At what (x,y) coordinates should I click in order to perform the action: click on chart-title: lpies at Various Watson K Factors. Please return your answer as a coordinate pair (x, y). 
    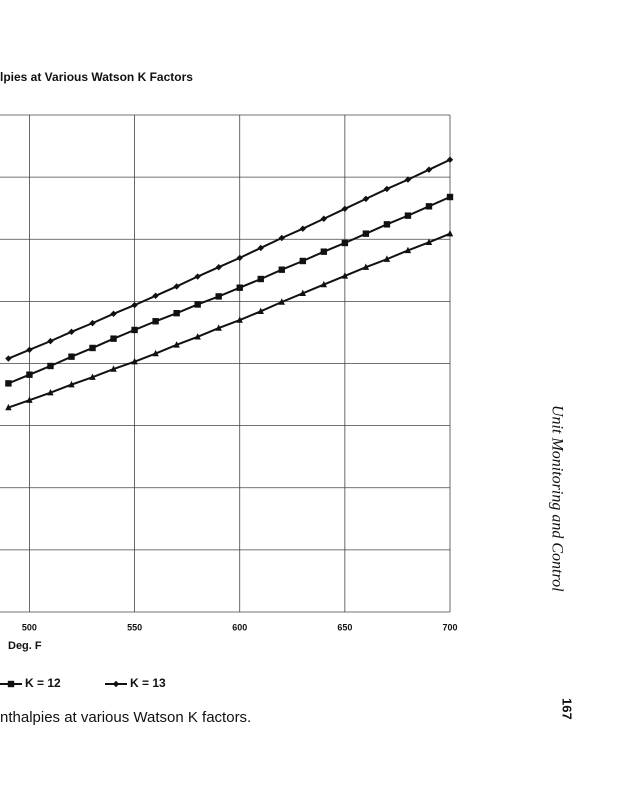
    Looking at the image, I should click on (96, 77).